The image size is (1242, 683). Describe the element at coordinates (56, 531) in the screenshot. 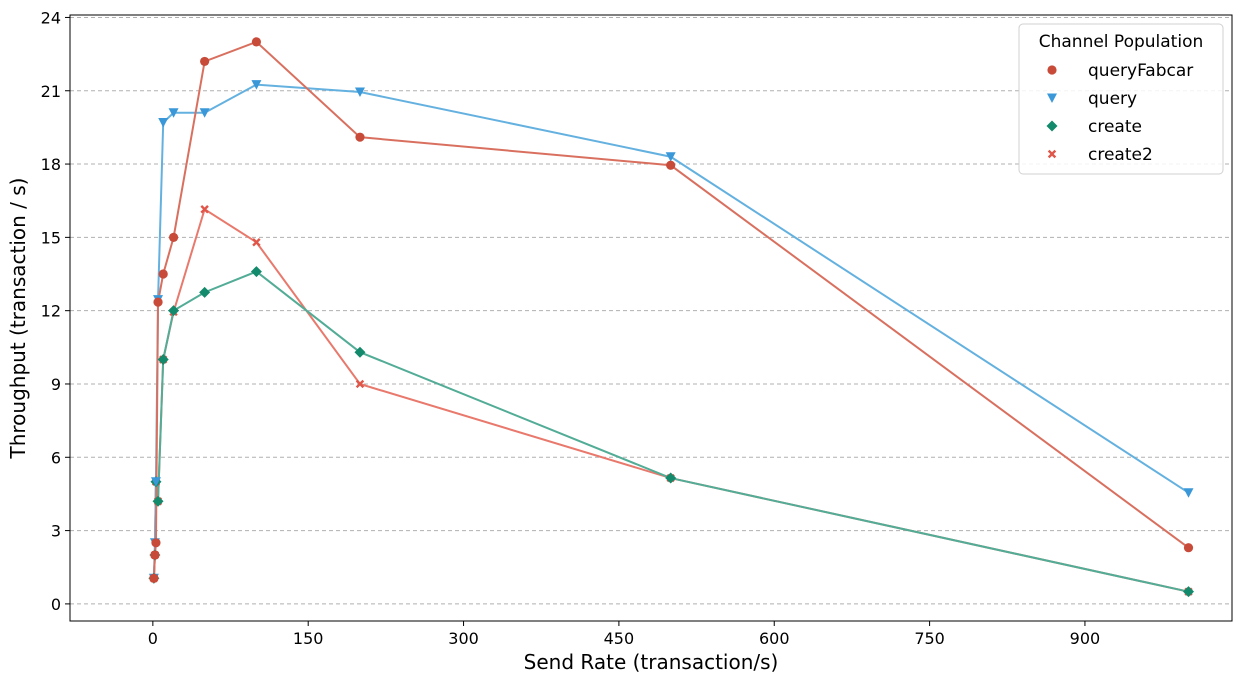

I see `y-tick-label: 3` at that location.